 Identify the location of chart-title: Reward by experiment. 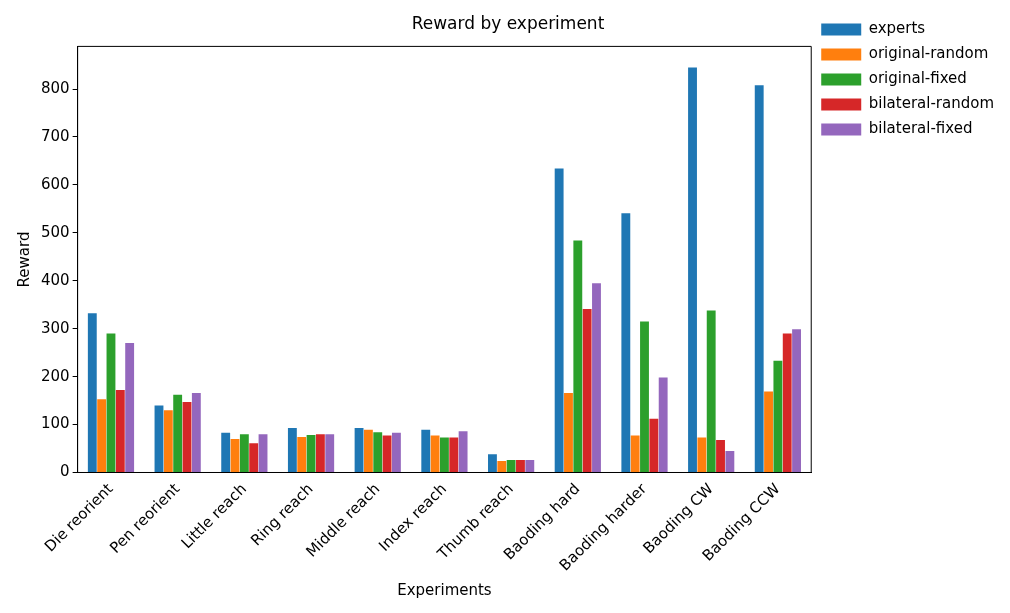
(508, 22).